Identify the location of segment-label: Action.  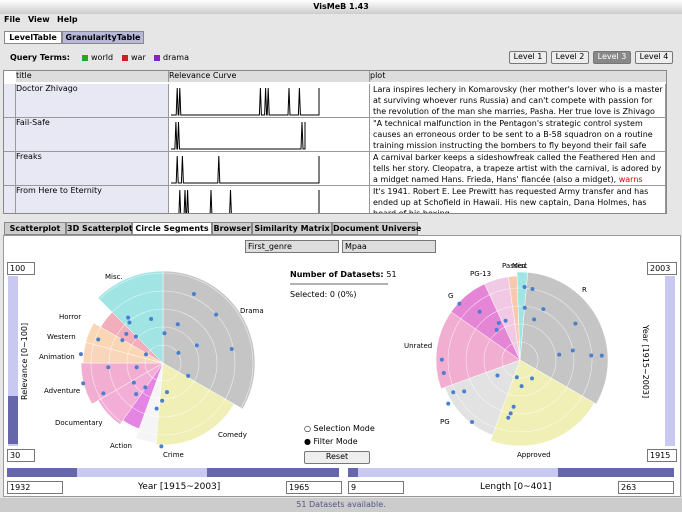
(121, 446).